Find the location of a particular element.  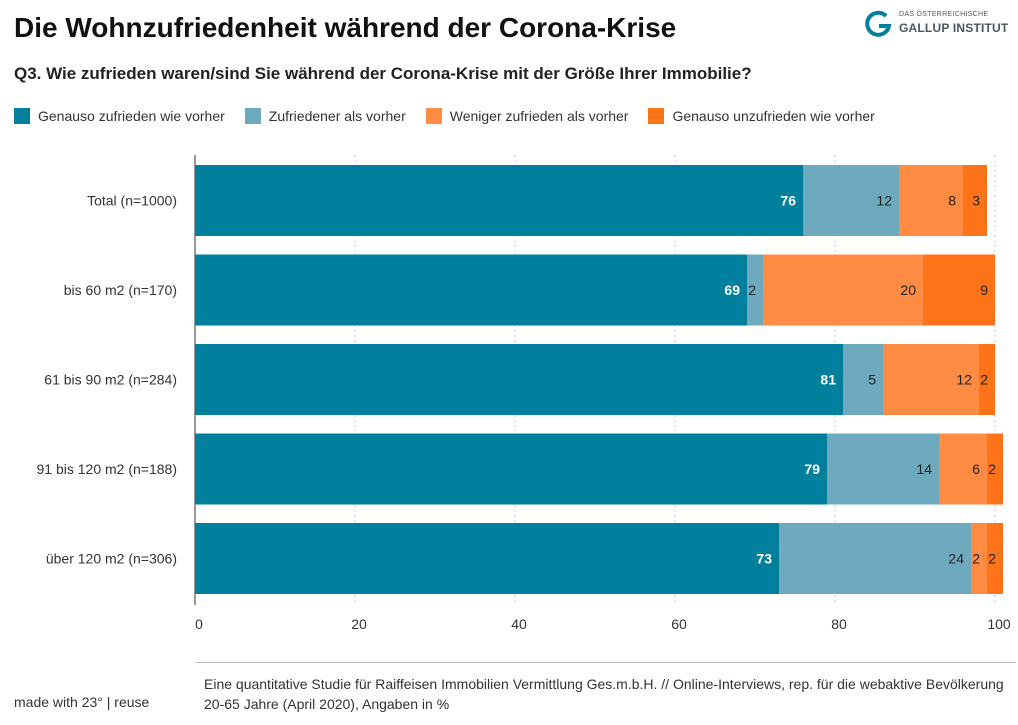

legend-item: Weniger zufrieden als vorher is located at coordinates (527, 116).